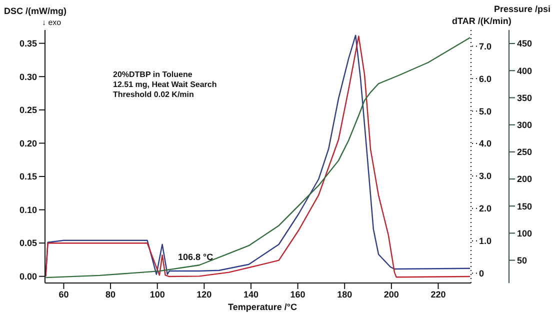  I want to click on y2-tick-label: 6.0, so click(485, 79).